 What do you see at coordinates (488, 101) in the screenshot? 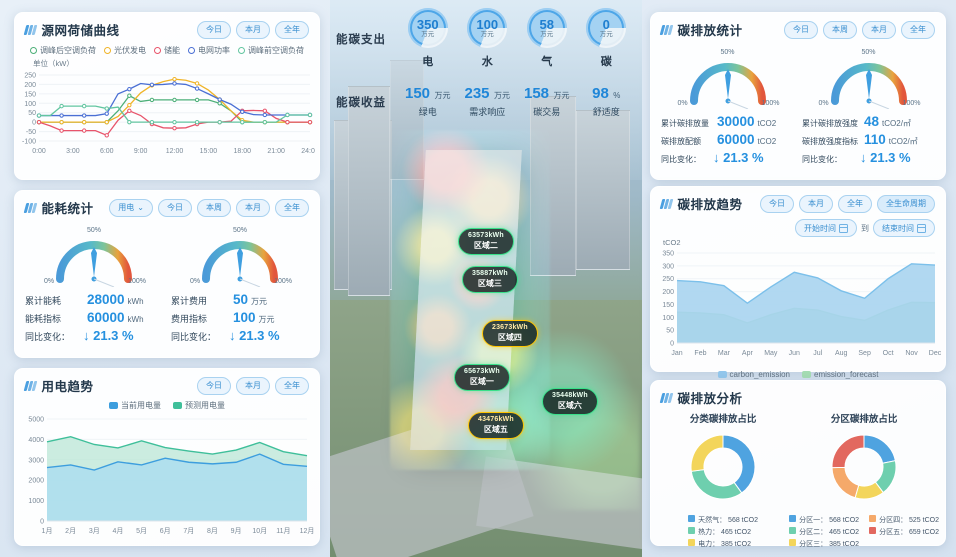
I see `kpi-cell: 235 万元 需求响应` at bounding box center [488, 101].